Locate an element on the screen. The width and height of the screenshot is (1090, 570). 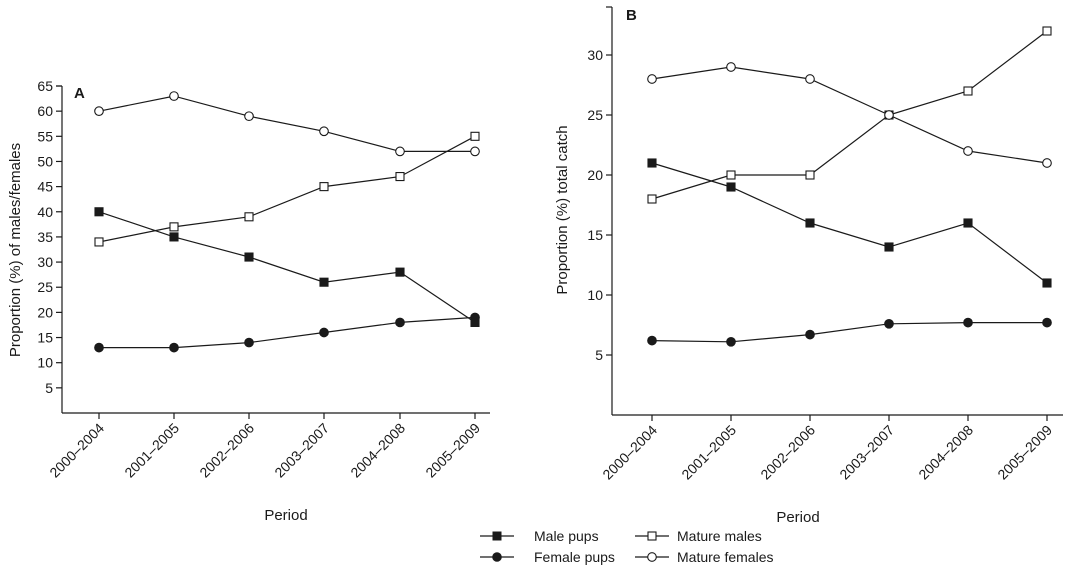
panel-b-letter: B is located at coordinates (631, 15).